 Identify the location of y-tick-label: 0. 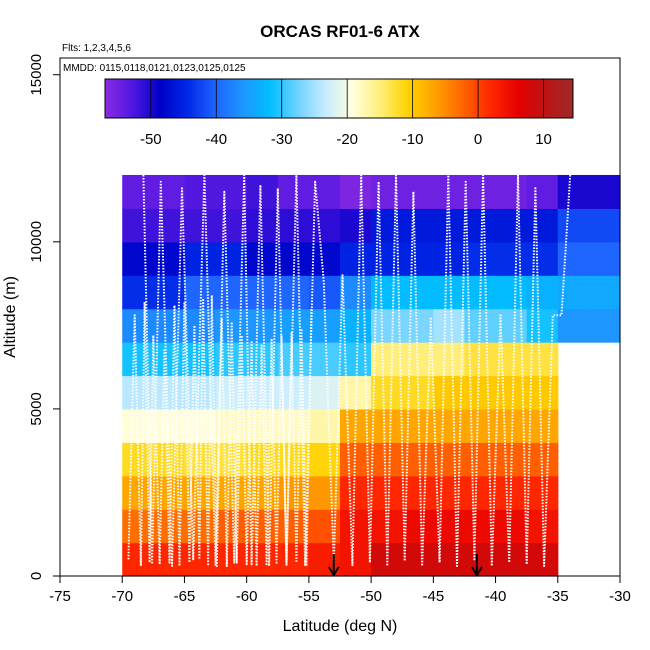
(36, 576).